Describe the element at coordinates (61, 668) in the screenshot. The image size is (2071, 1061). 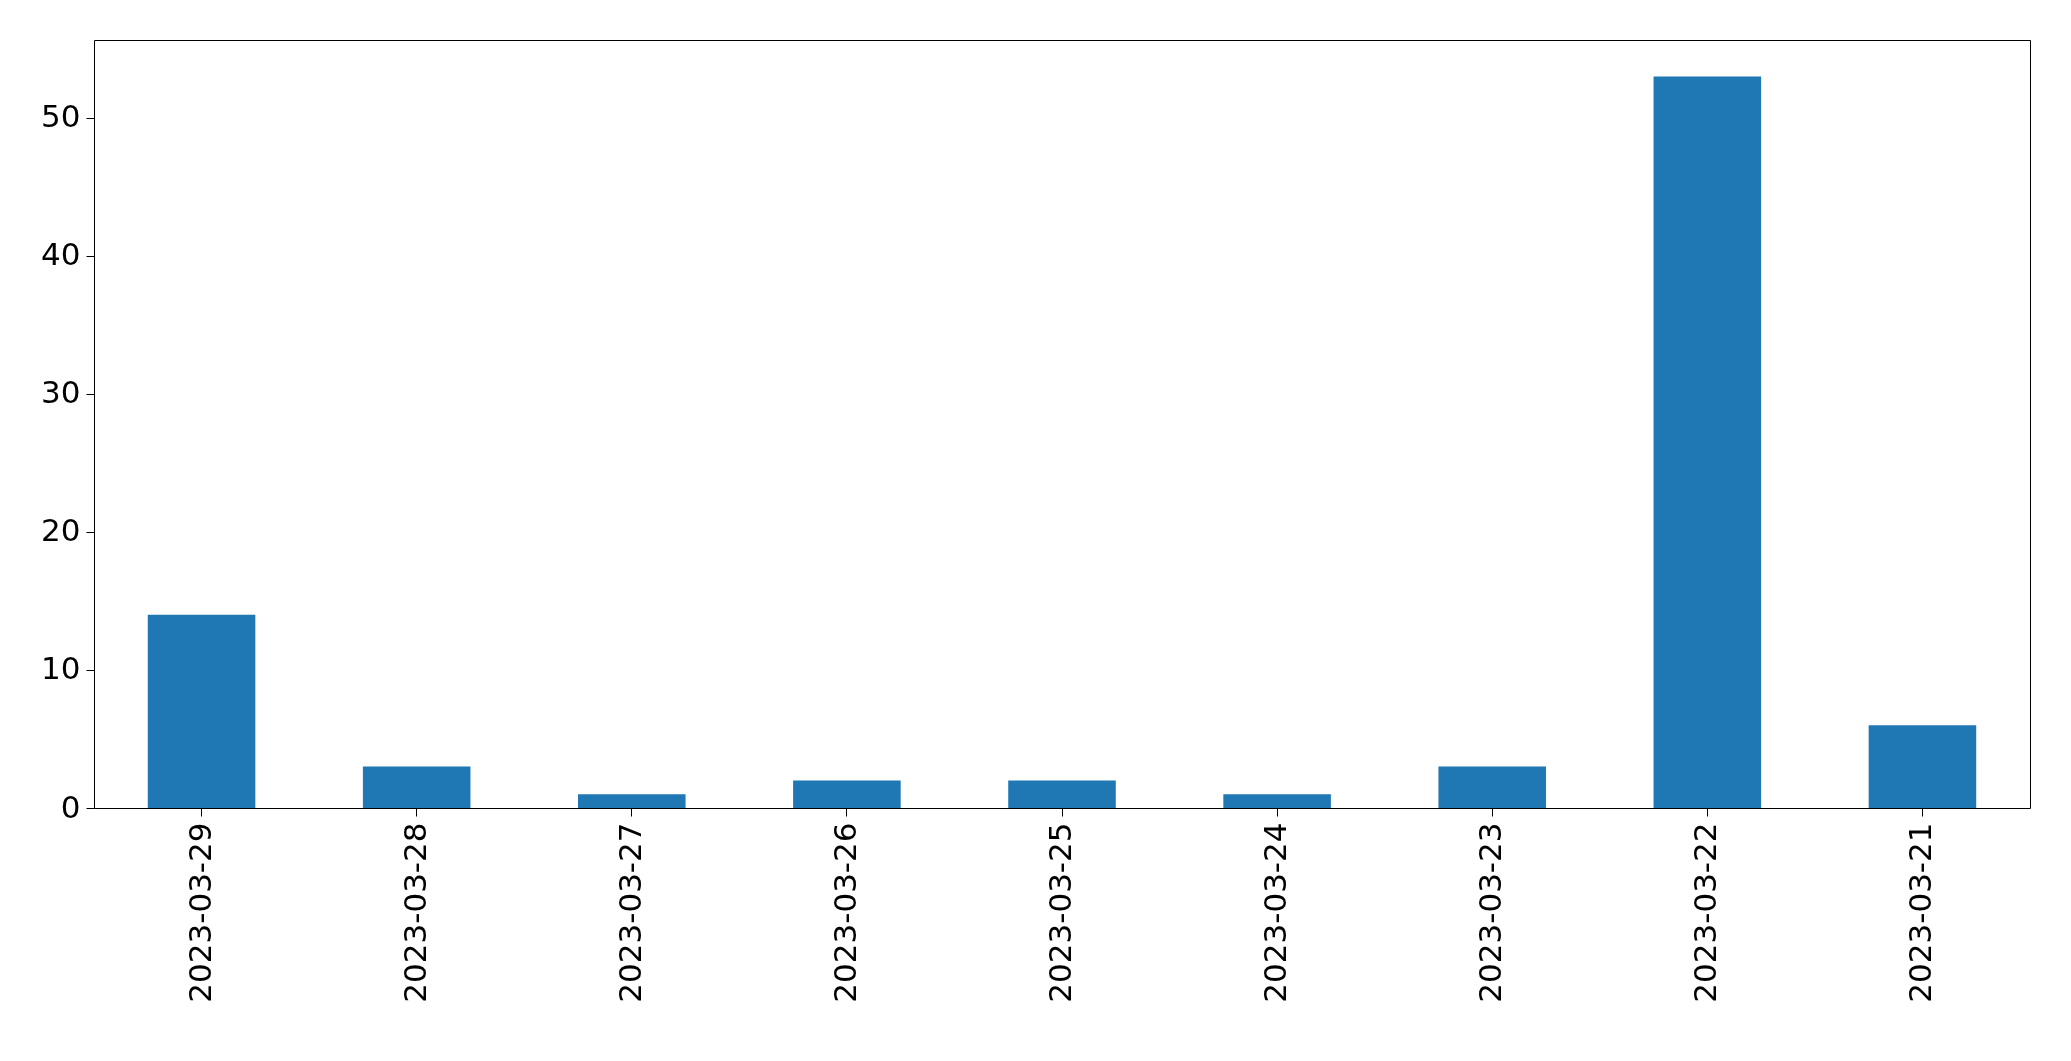
I see `y-tick-label: 10` at that location.